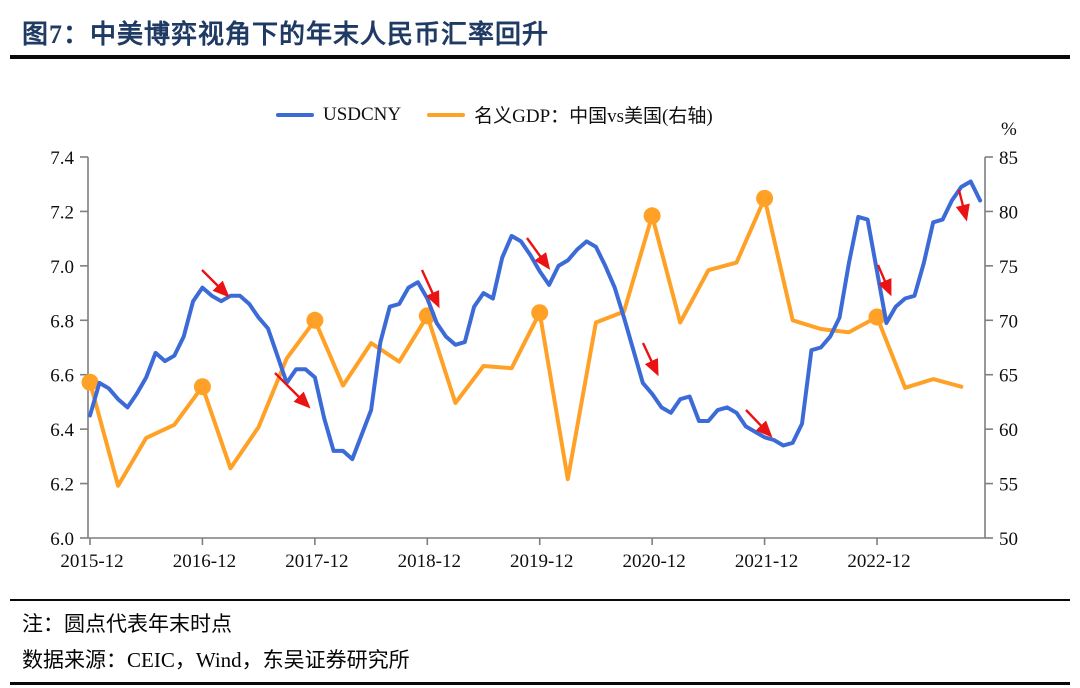 This screenshot has width=1080, height=688. I want to click on left-axis-tick-label: 7.0, so click(62, 267).